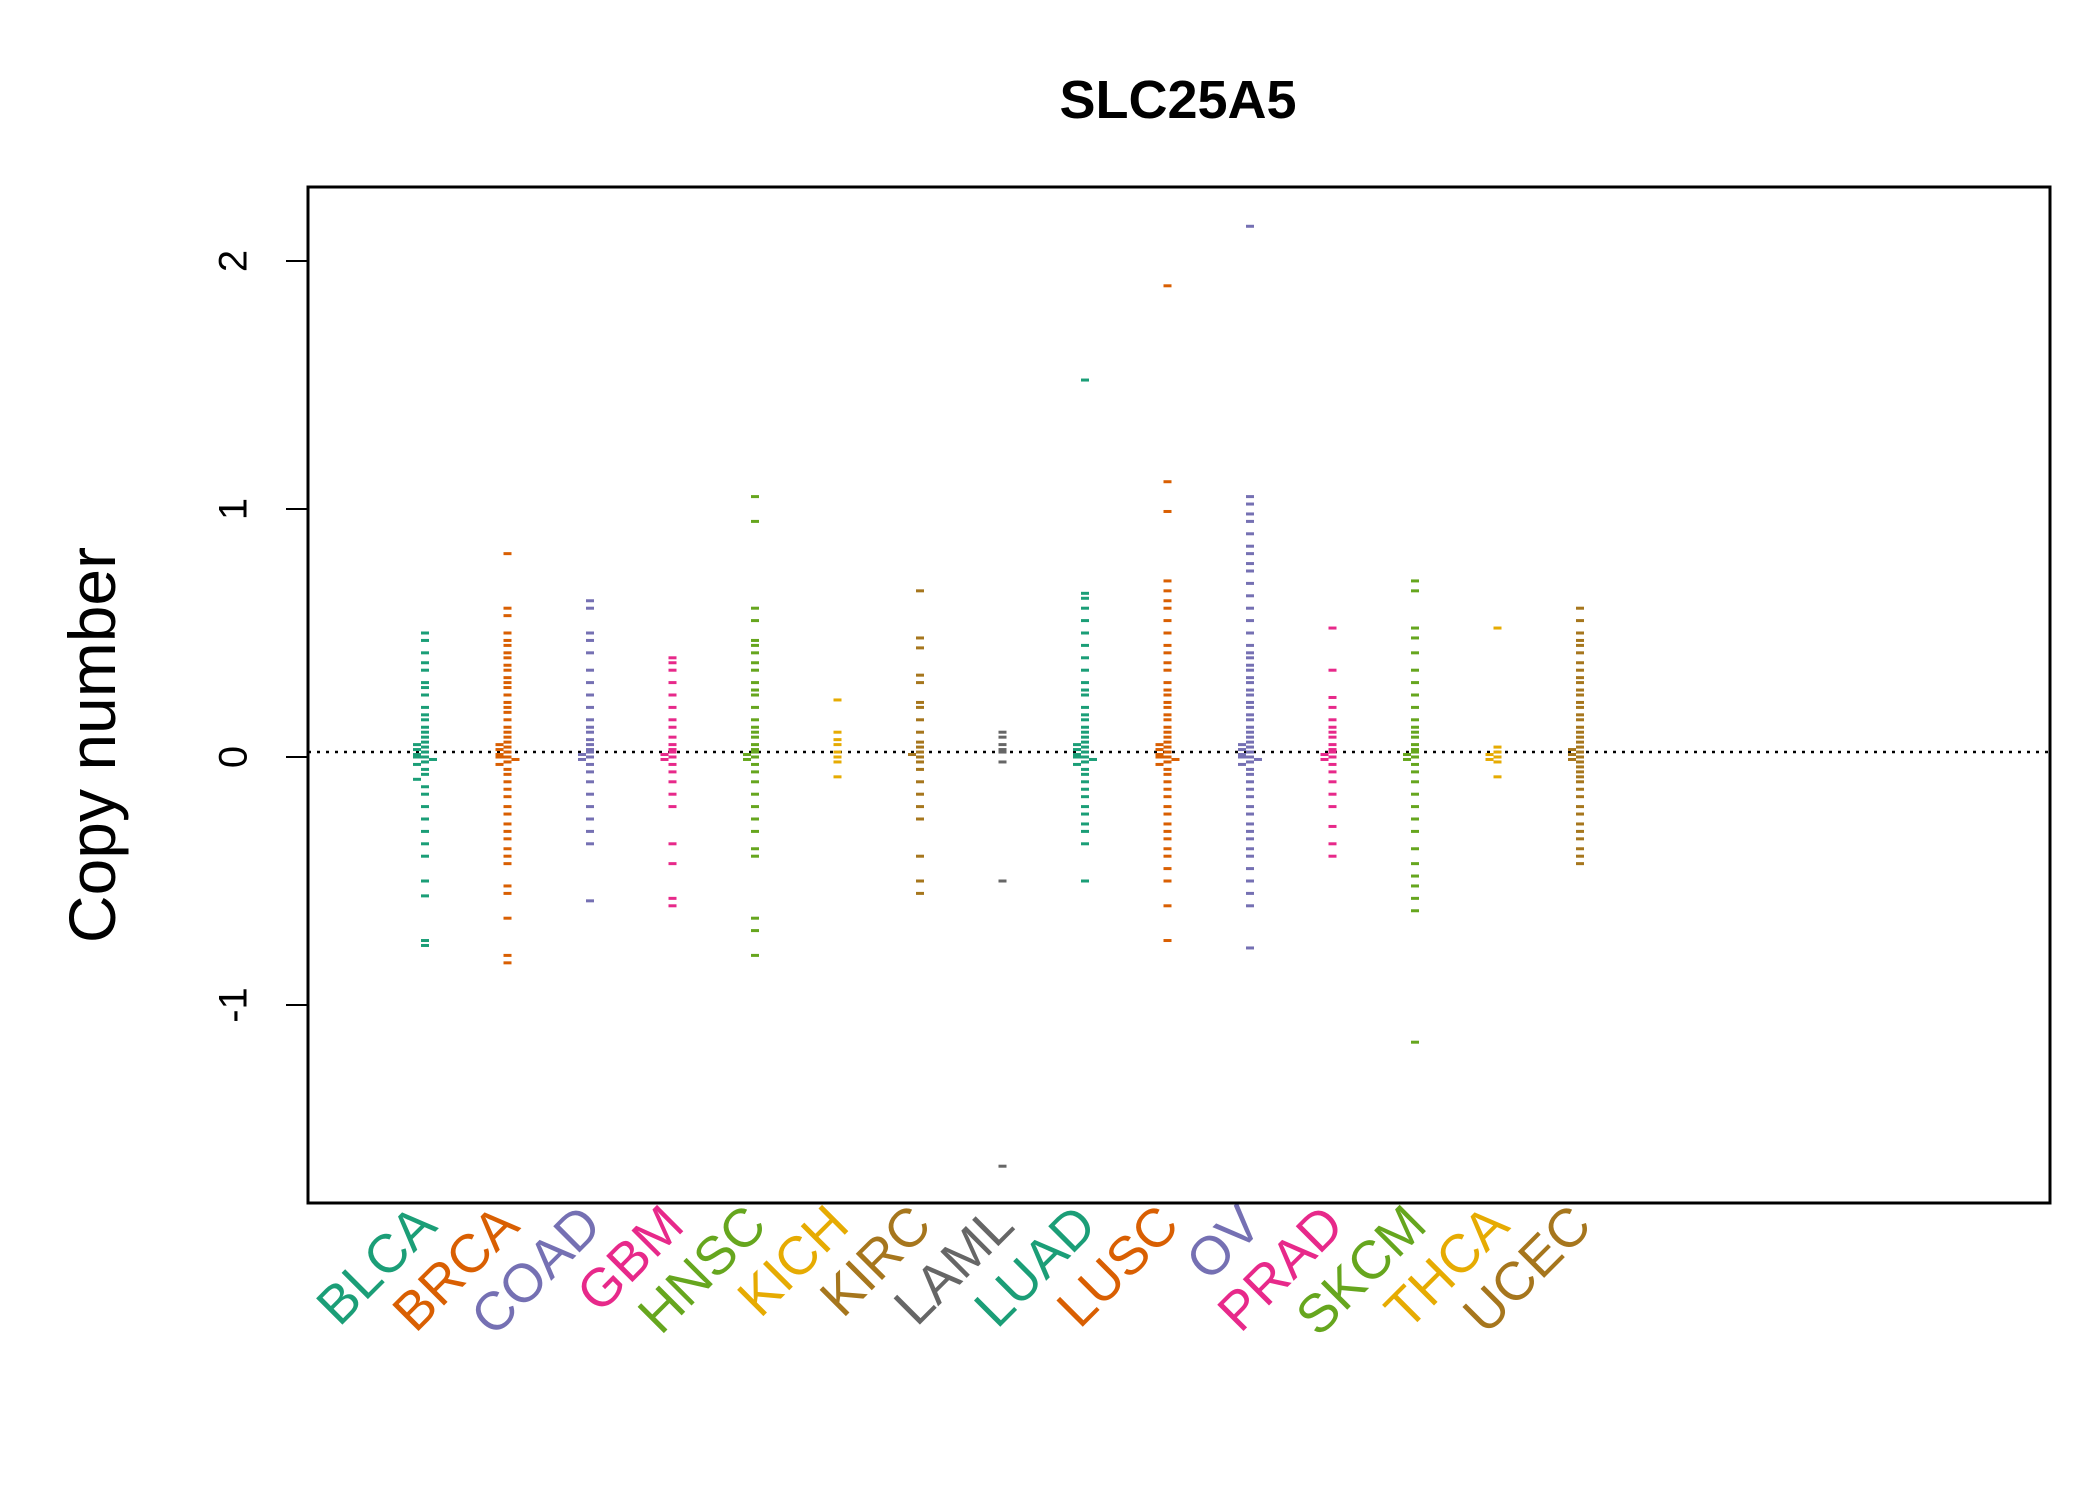 Image resolution: width=2100 pixels, height=1500 pixels. What do you see at coordinates (234, 1005) in the screenshot?
I see `y-tick-label: -1` at bounding box center [234, 1005].